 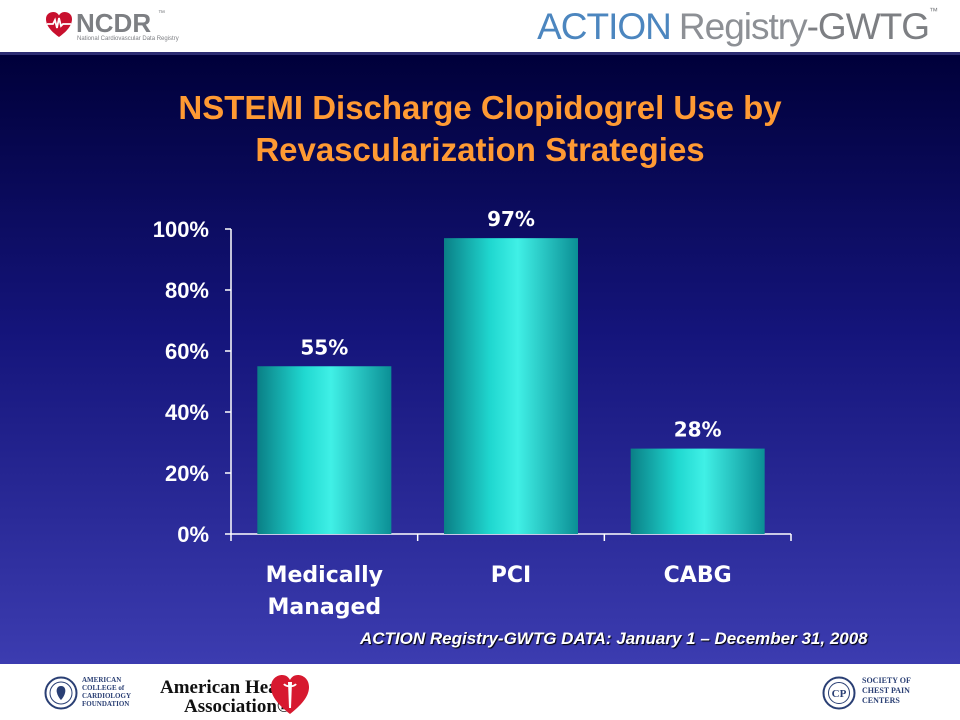 I want to click on acc-text-line: COLLEGE of, so click(x=103, y=688).